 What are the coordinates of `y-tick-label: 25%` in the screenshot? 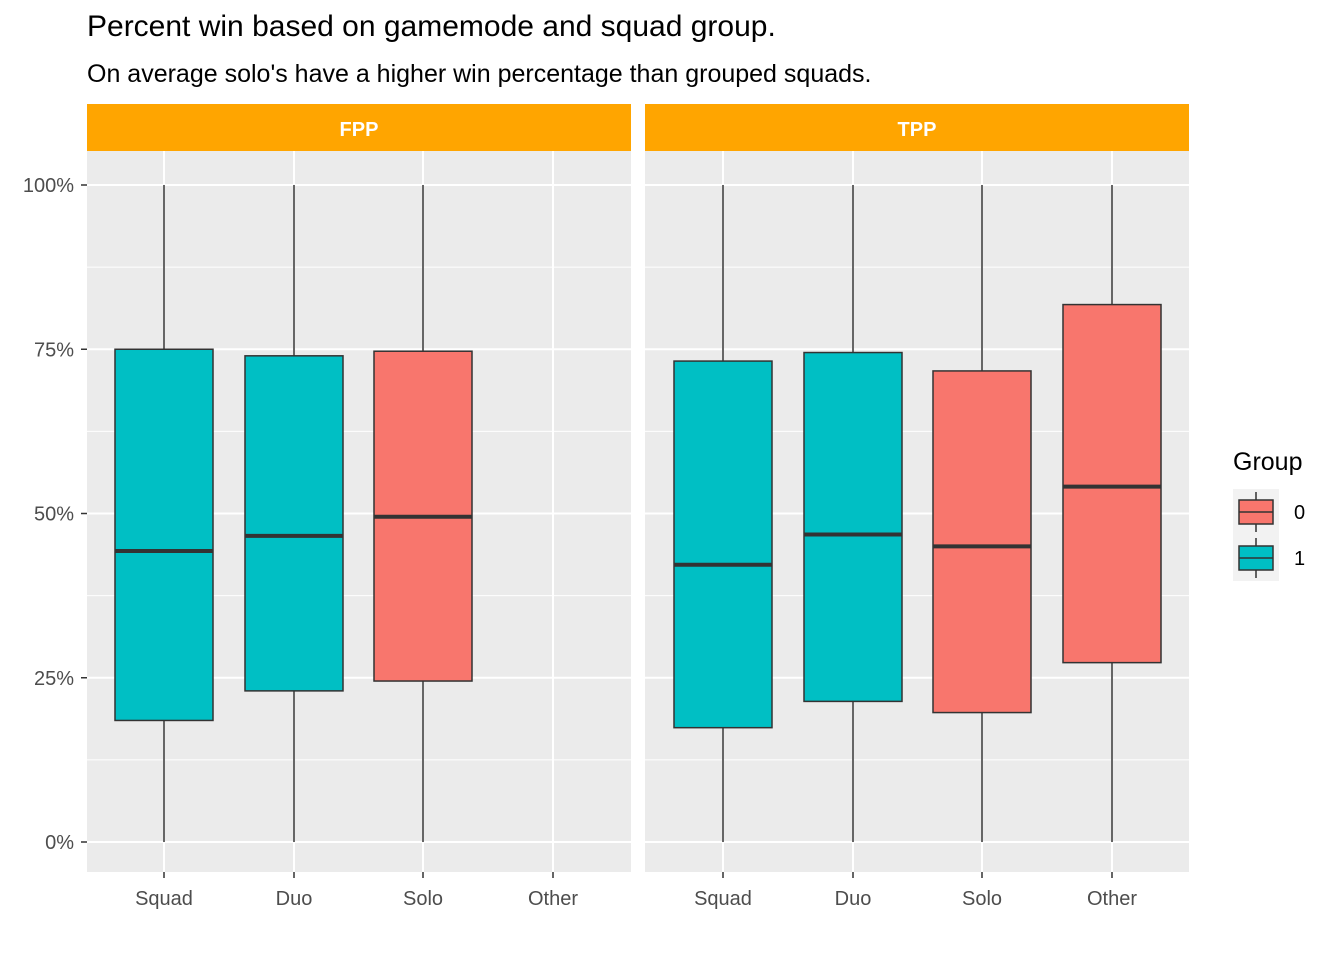 It's located at (54, 679).